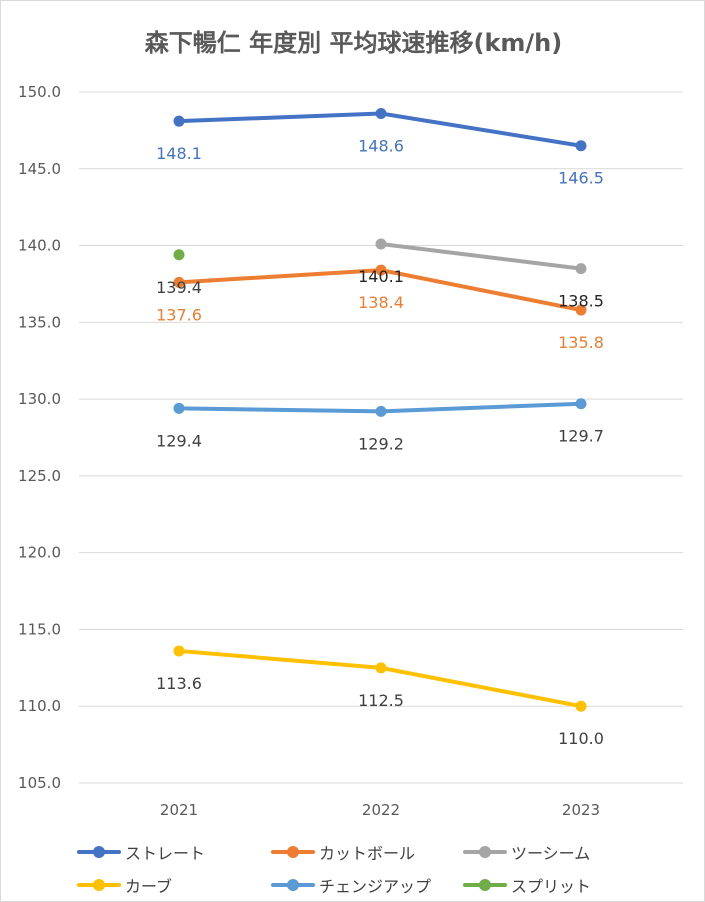  Describe the element at coordinates (179, 440) in the screenshot. I see `data-label: 129.4` at that location.